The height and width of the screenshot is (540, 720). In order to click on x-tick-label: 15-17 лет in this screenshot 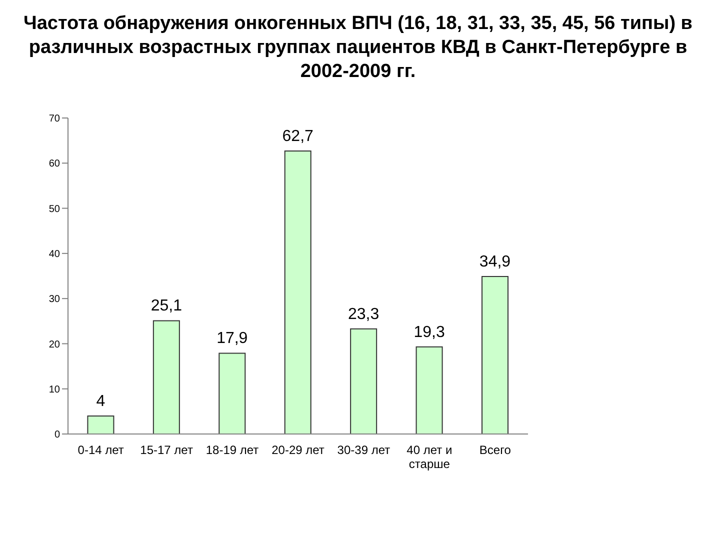, I will do `click(167, 450)`.